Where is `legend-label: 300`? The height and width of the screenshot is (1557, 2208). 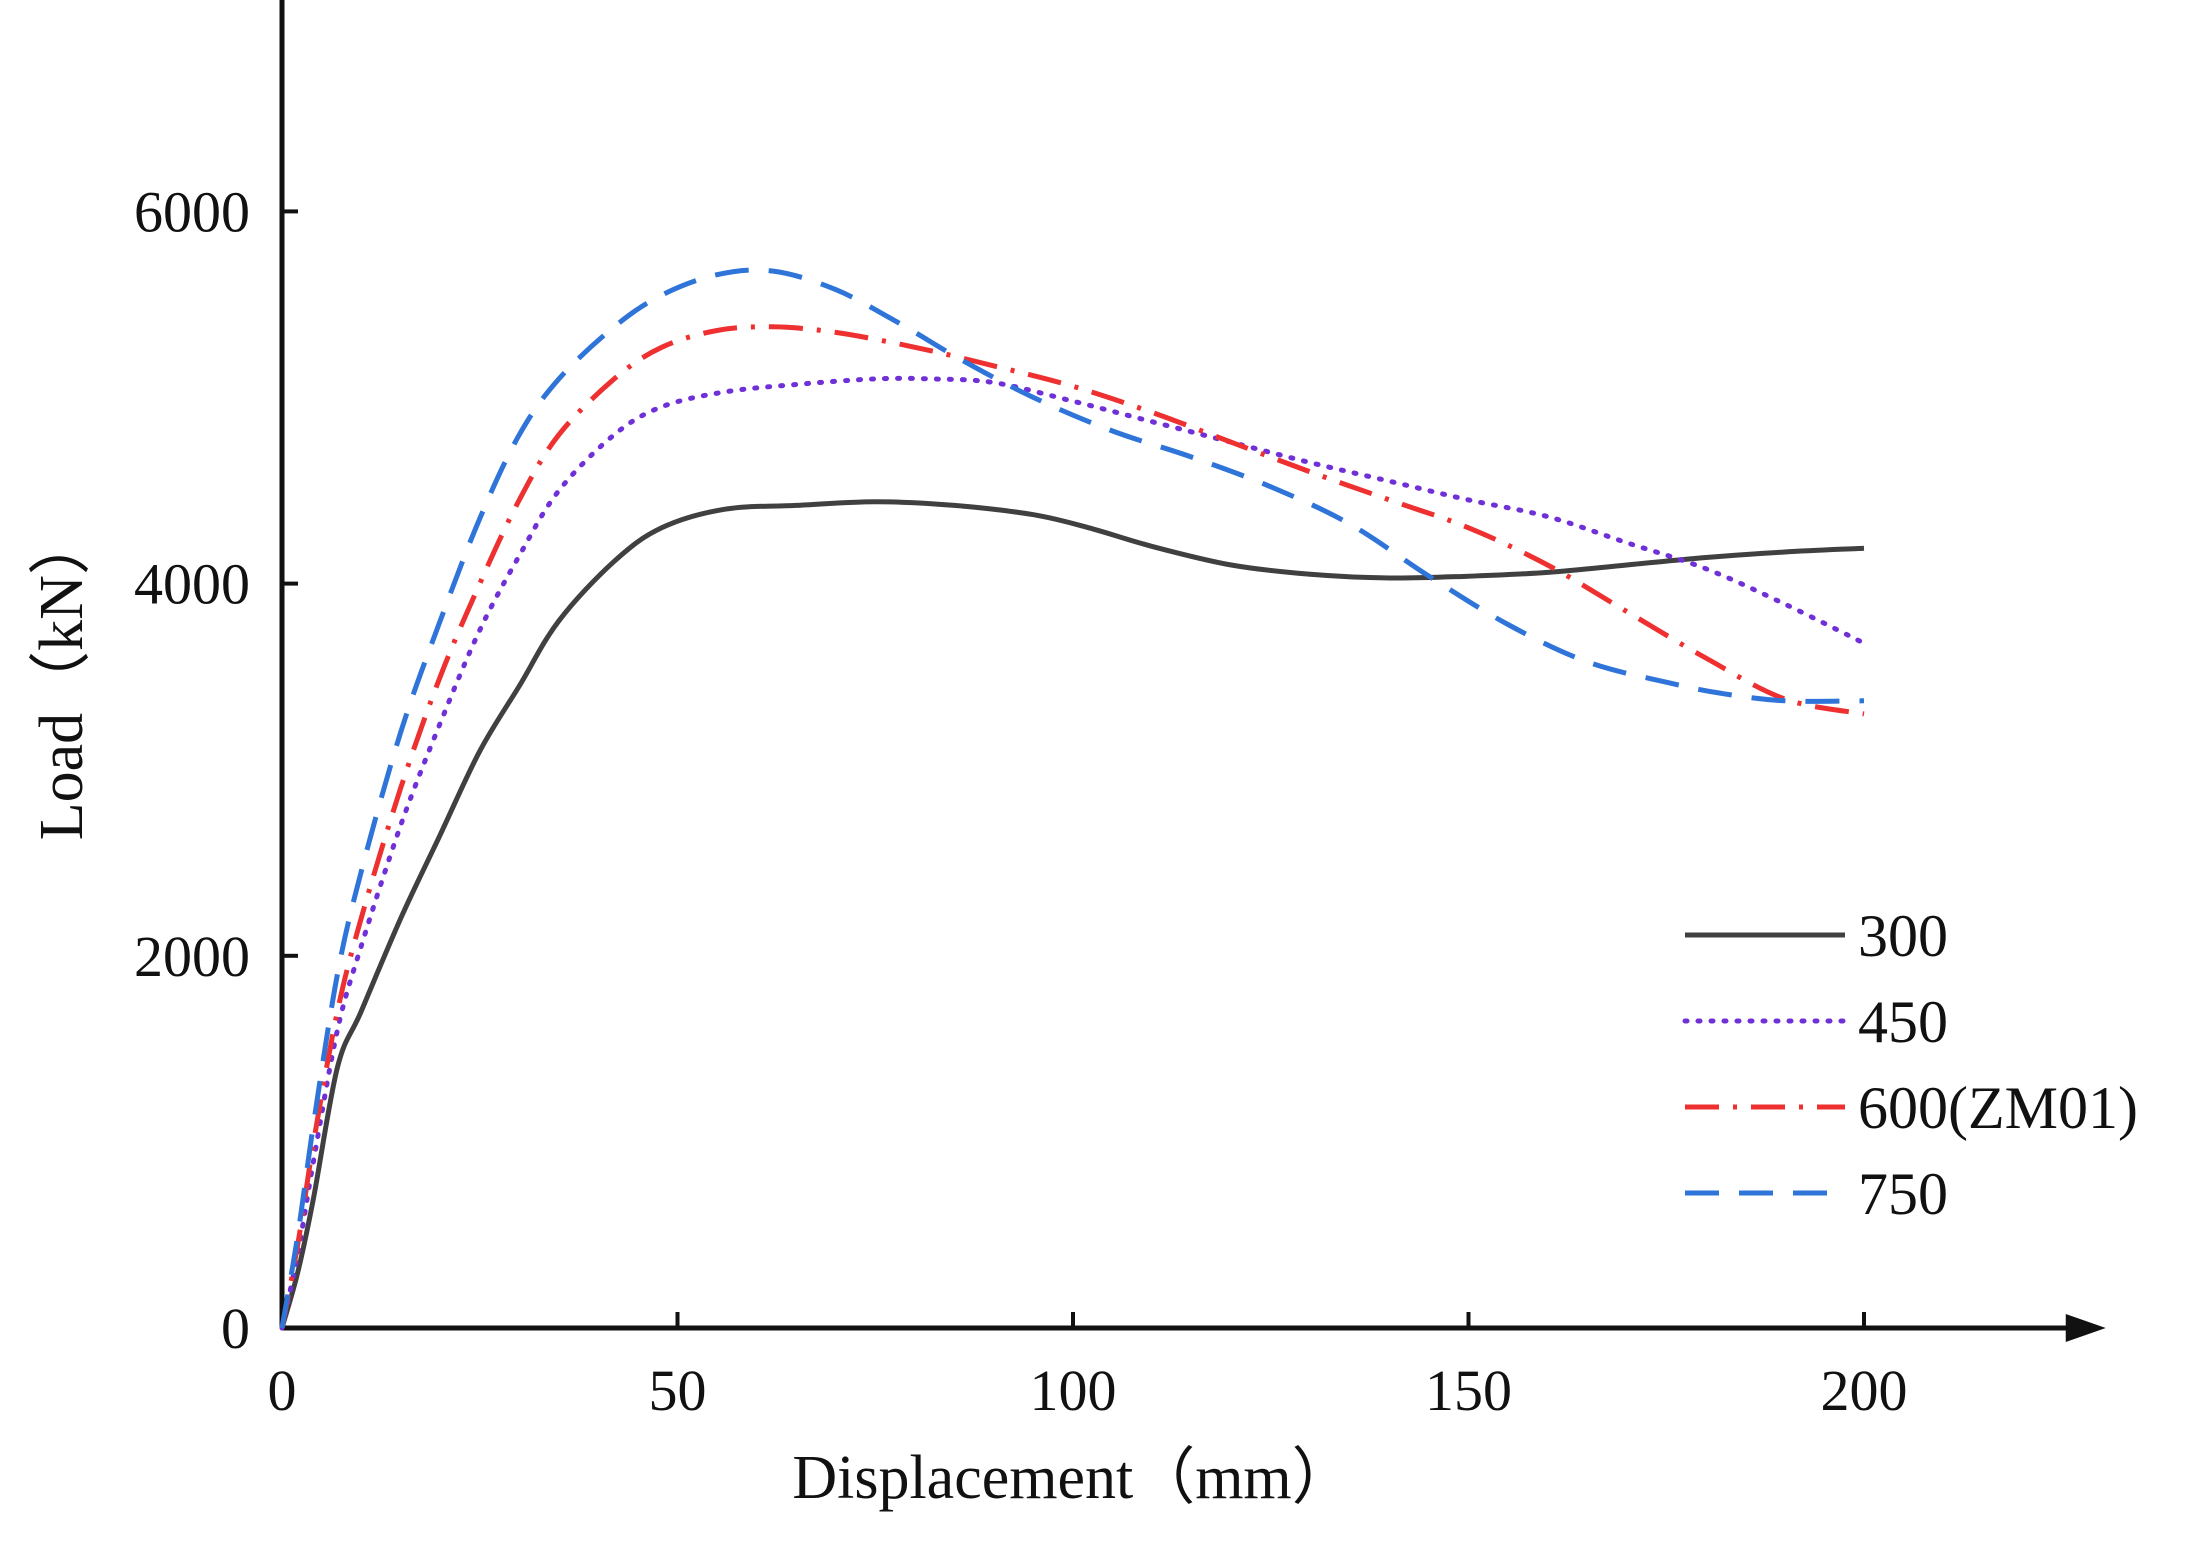
legend-label: 300 is located at coordinates (1903, 936).